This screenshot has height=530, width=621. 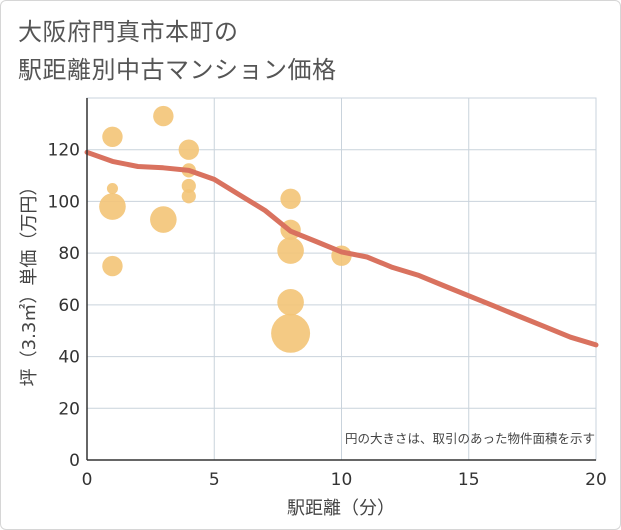 What do you see at coordinates (341, 508) in the screenshot?
I see `x-axis-label: 駅距離（分）` at bounding box center [341, 508].